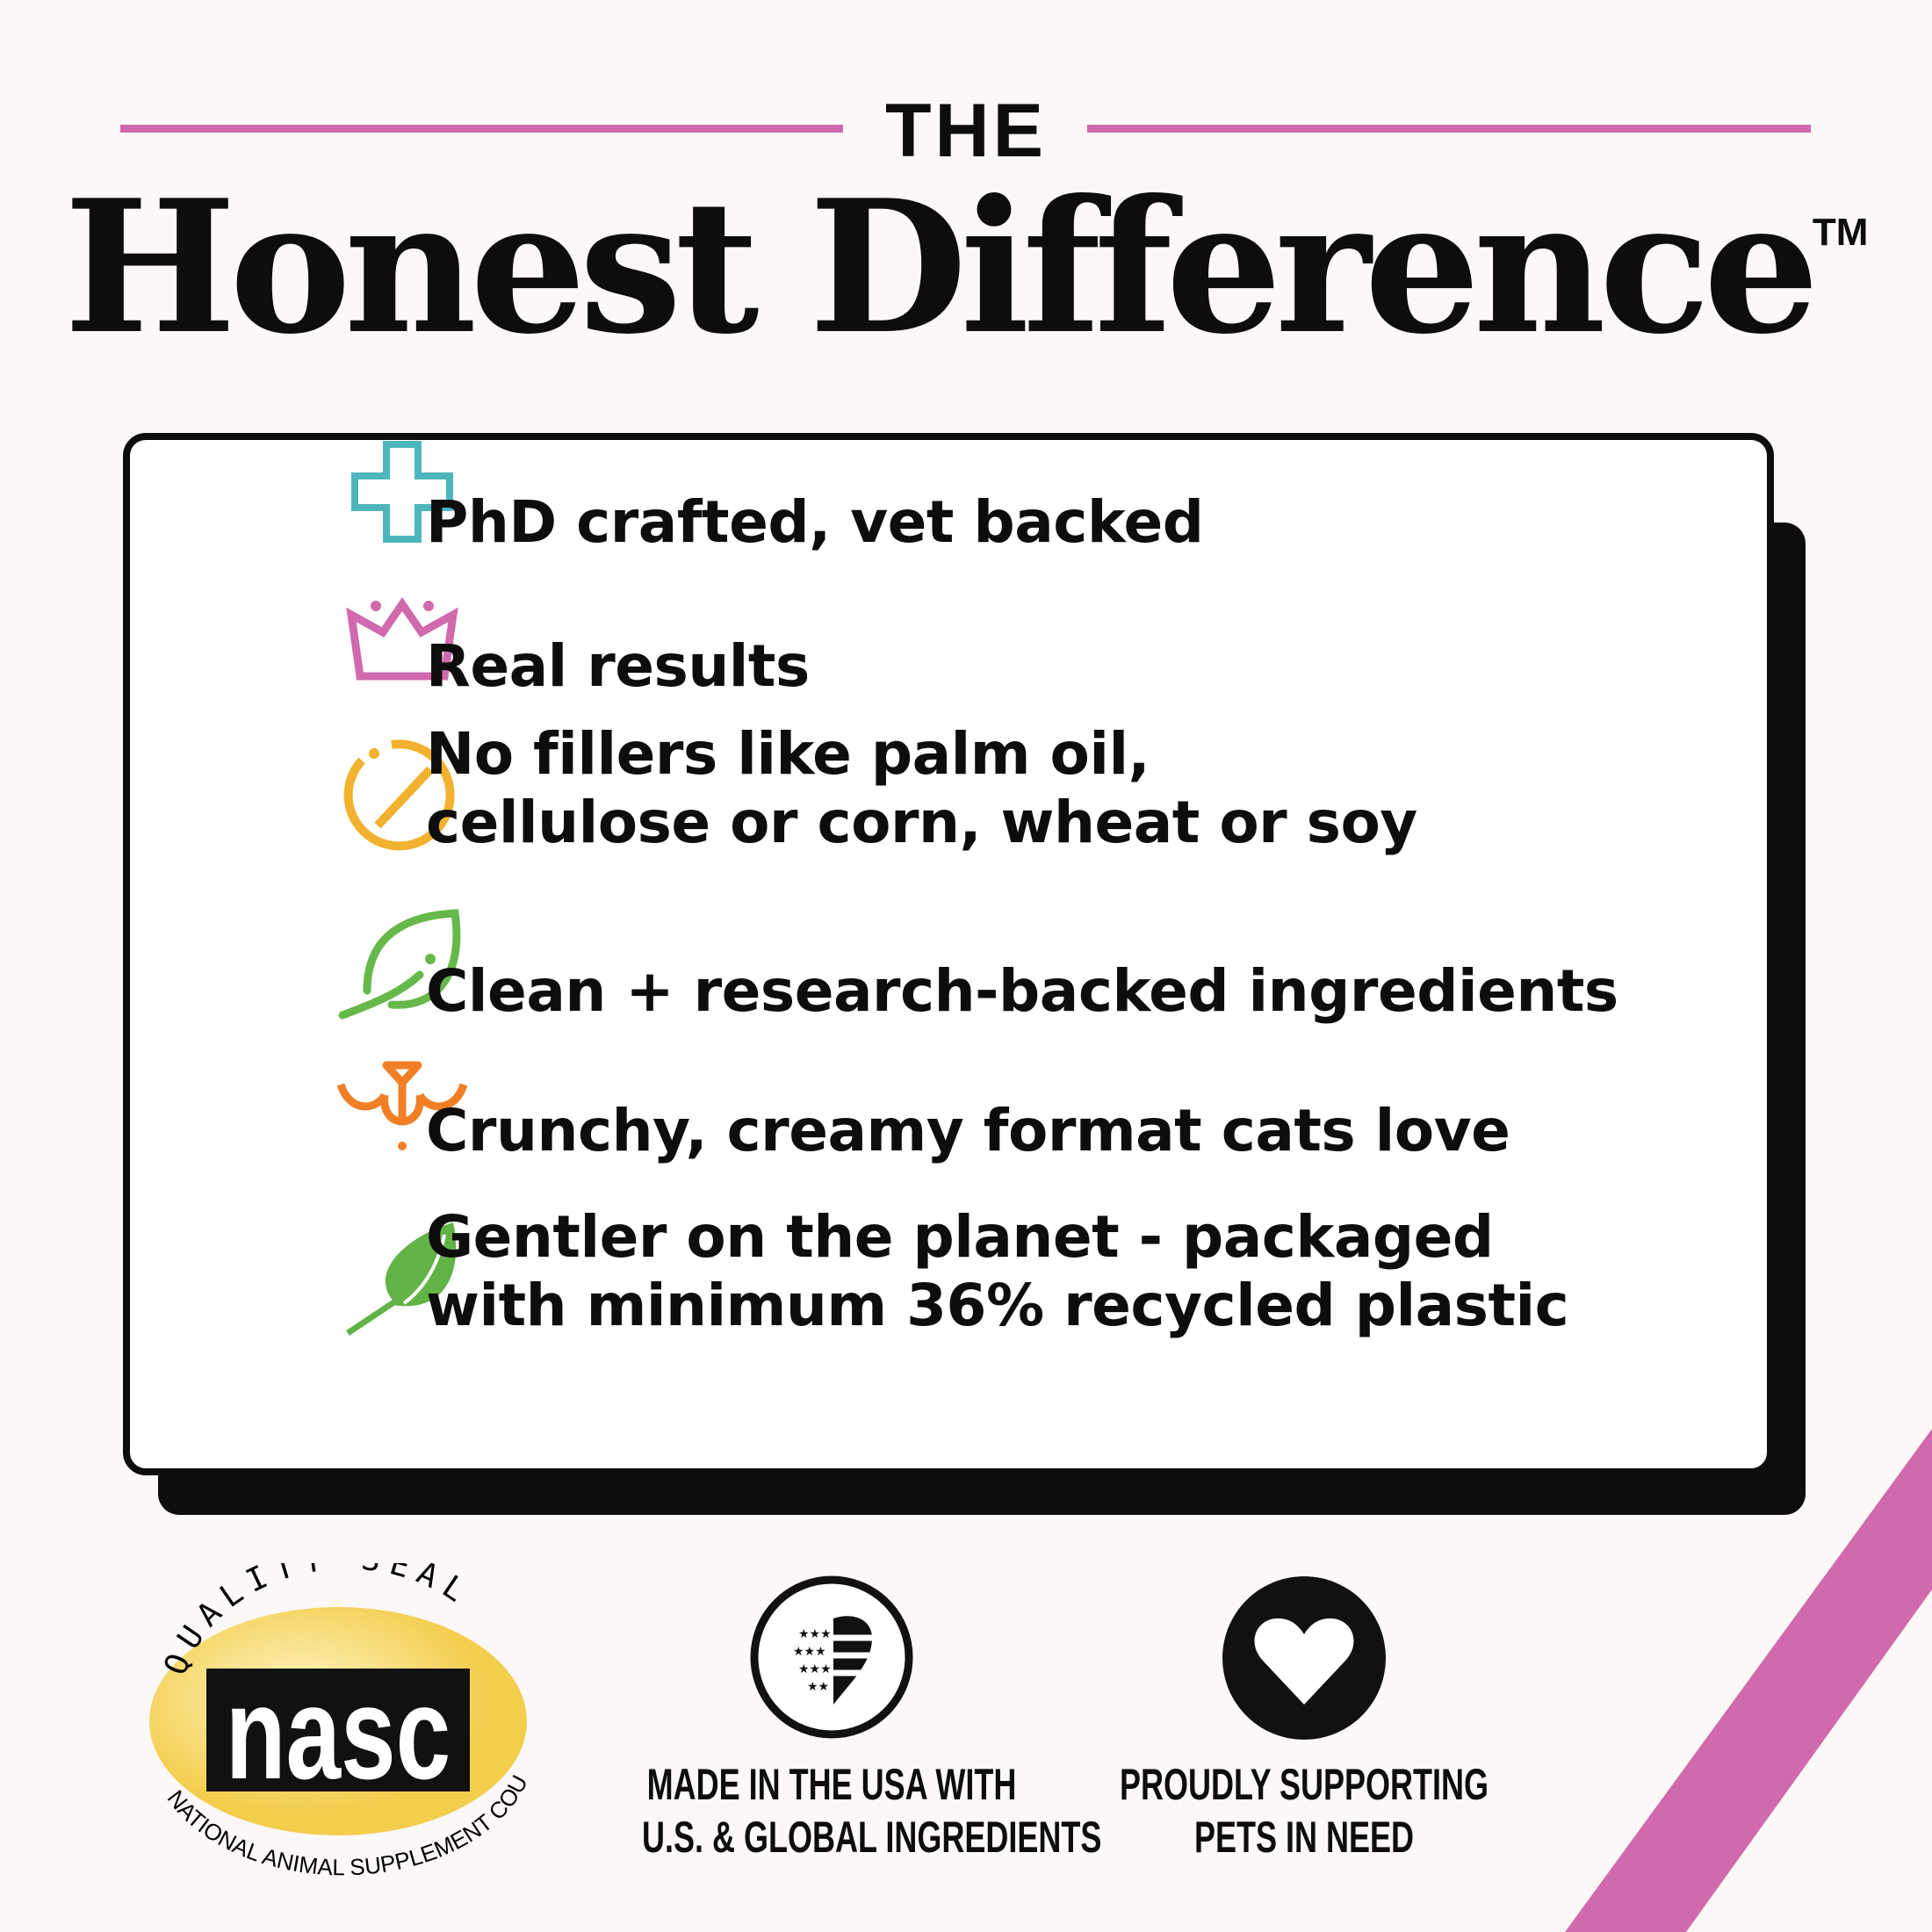 This screenshot has width=1932, height=1932. I want to click on feature-line: PhD crafted, vet backed, so click(815, 522).